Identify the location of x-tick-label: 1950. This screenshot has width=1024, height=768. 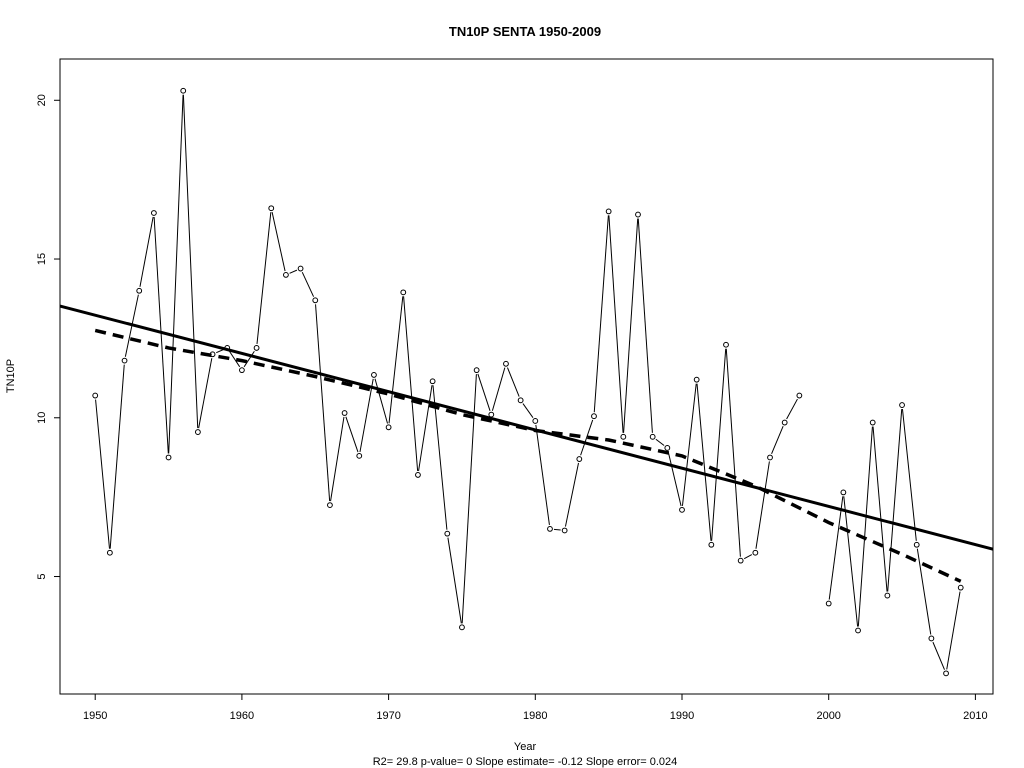
(95, 716).